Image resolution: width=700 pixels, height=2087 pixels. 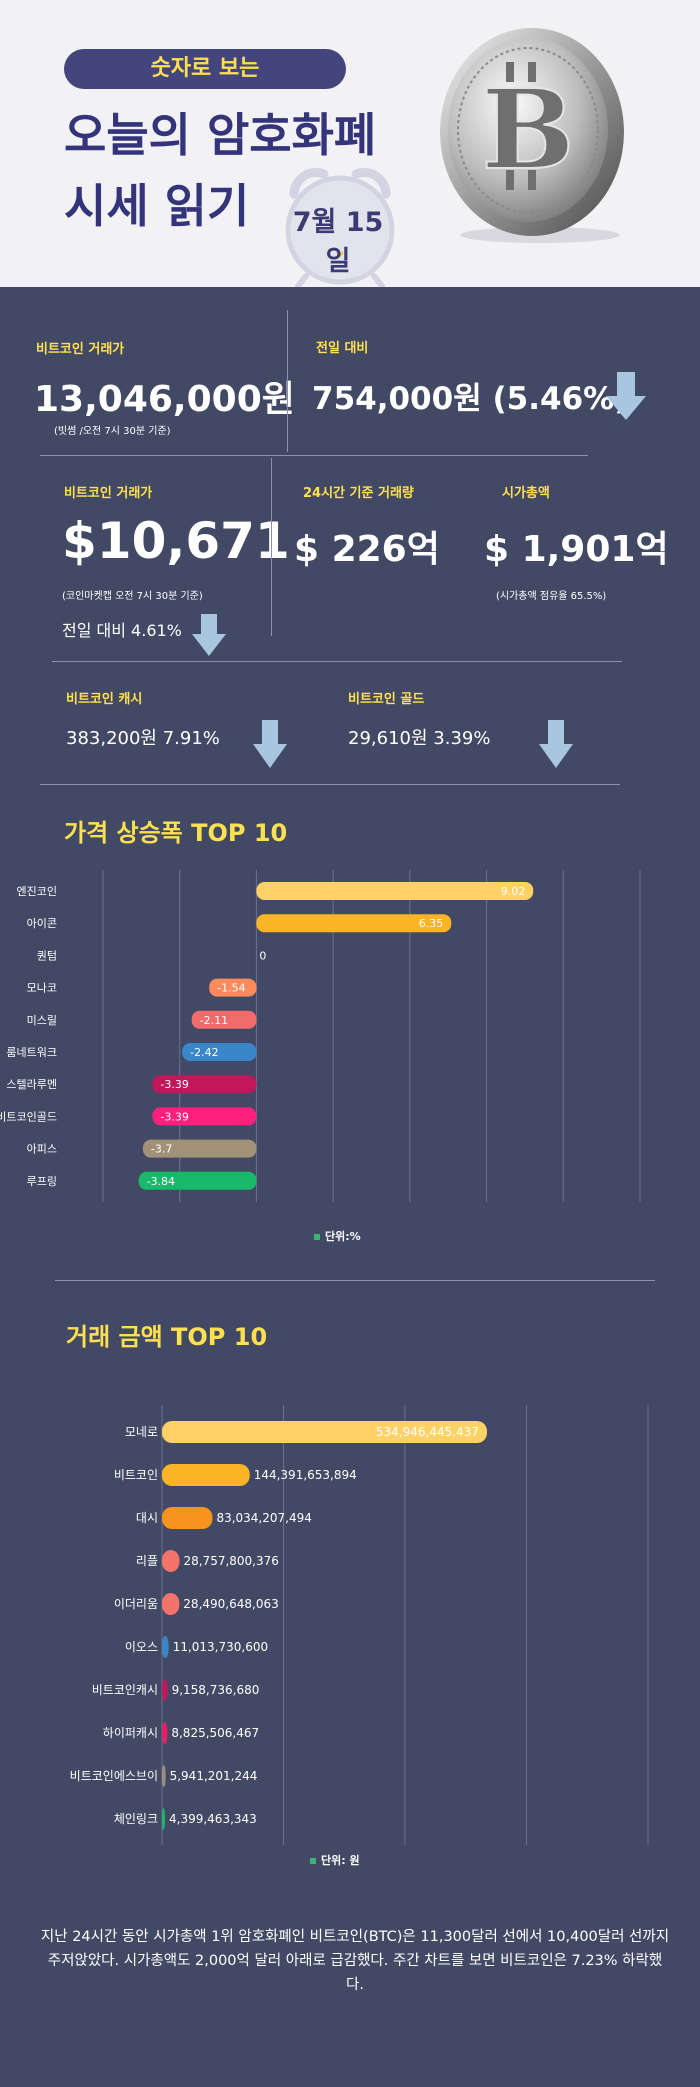 I want to click on bch-label: 비트코인 캐시, so click(x=104, y=699).